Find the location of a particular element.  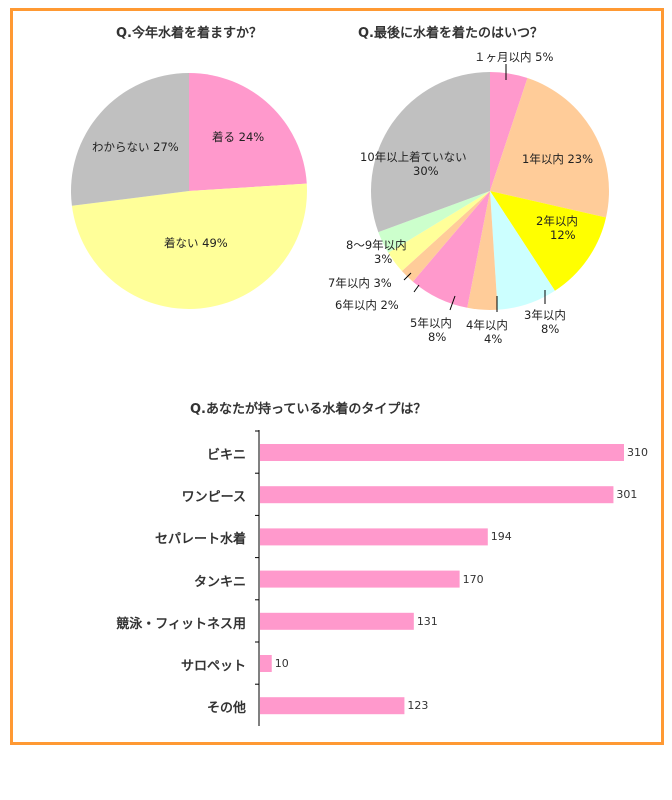

pie1-label: わからない 27% is located at coordinates (135, 147).